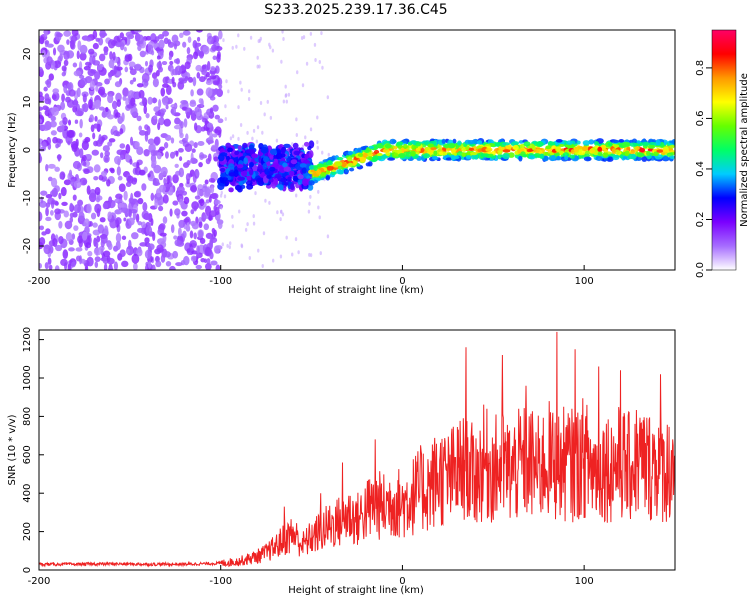 The width and height of the screenshot is (750, 600). What do you see at coordinates (700, 169) in the screenshot?
I see `colorbar-tick-label: 0.4` at bounding box center [700, 169].